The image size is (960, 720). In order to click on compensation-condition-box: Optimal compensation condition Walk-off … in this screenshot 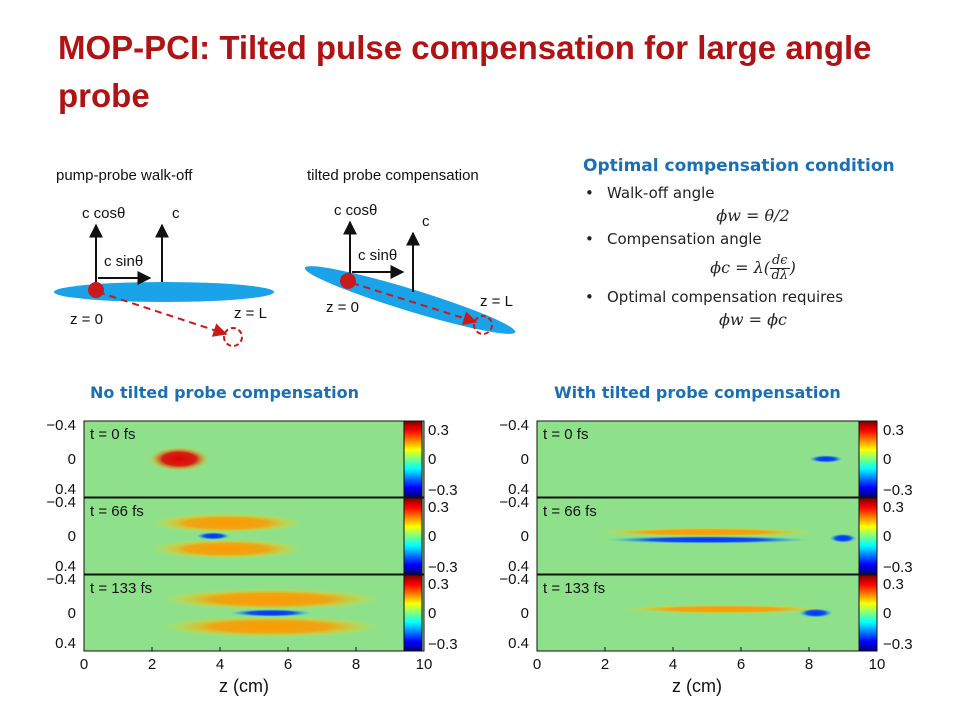, I will do `click(763, 244)`.